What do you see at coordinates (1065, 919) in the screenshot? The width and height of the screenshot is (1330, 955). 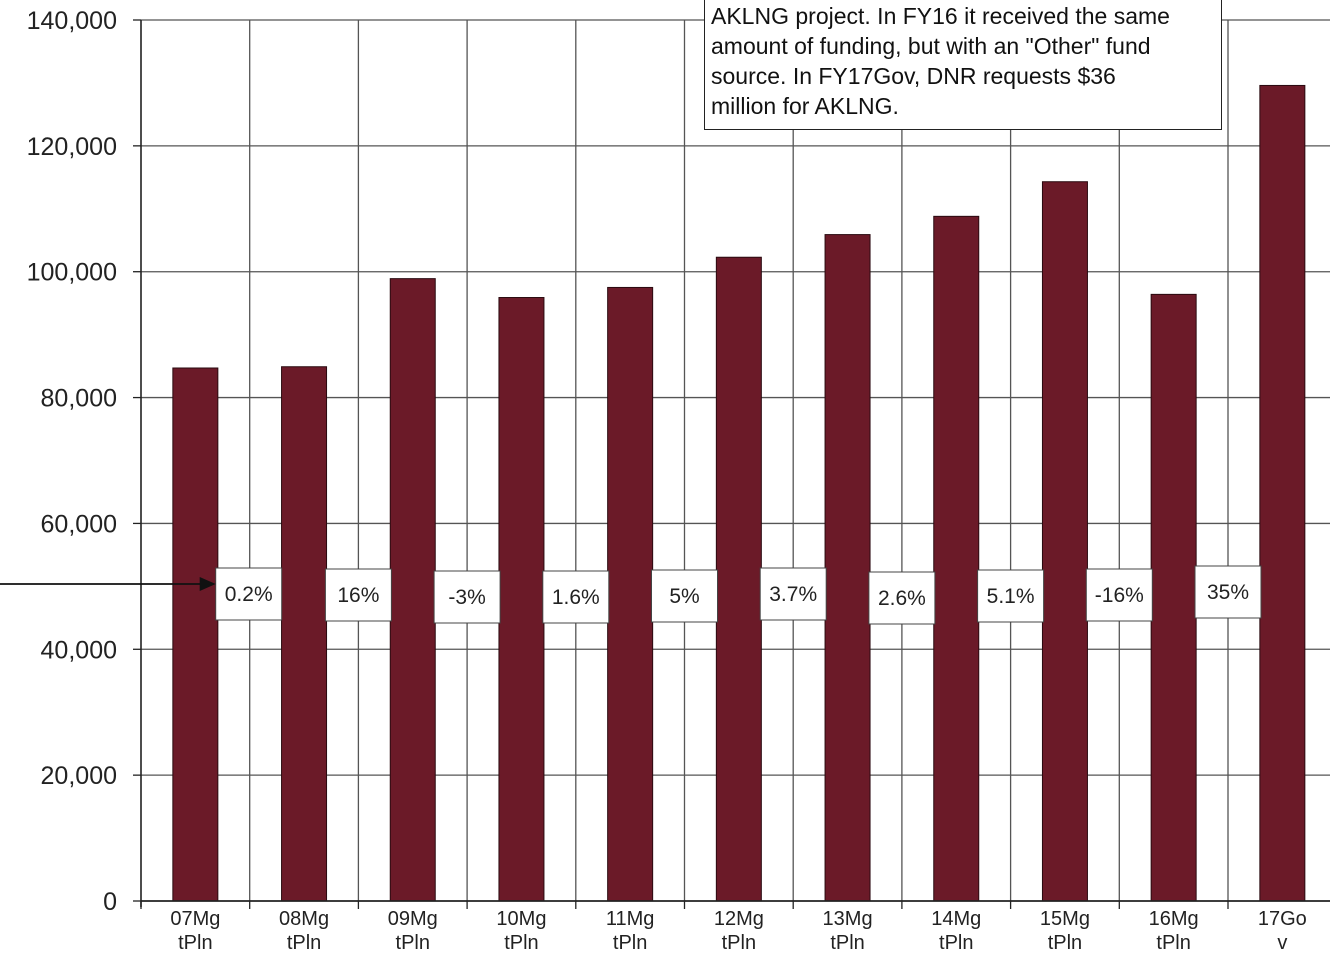 I see `x-category-line: 15Mg` at bounding box center [1065, 919].